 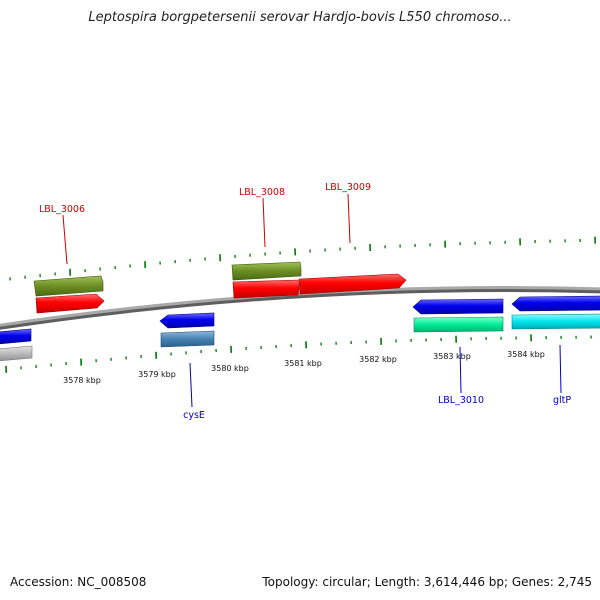 I want to click on accession-label: Accession: NC_008508, so click(x=78, y=582).